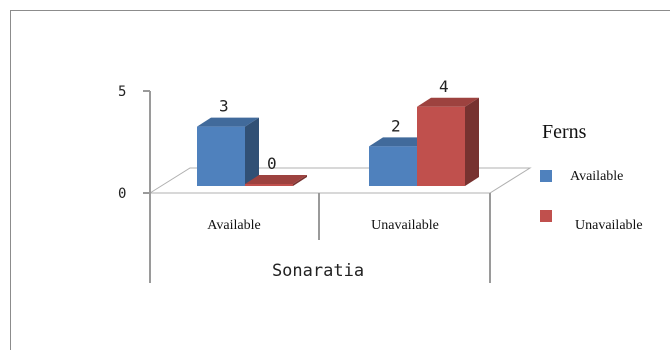 The image size is (671, 350). What do you see at coordinates (546, 176) in the screenshot?
I see `legend-swatch-available` at bounding box center [546, 176].